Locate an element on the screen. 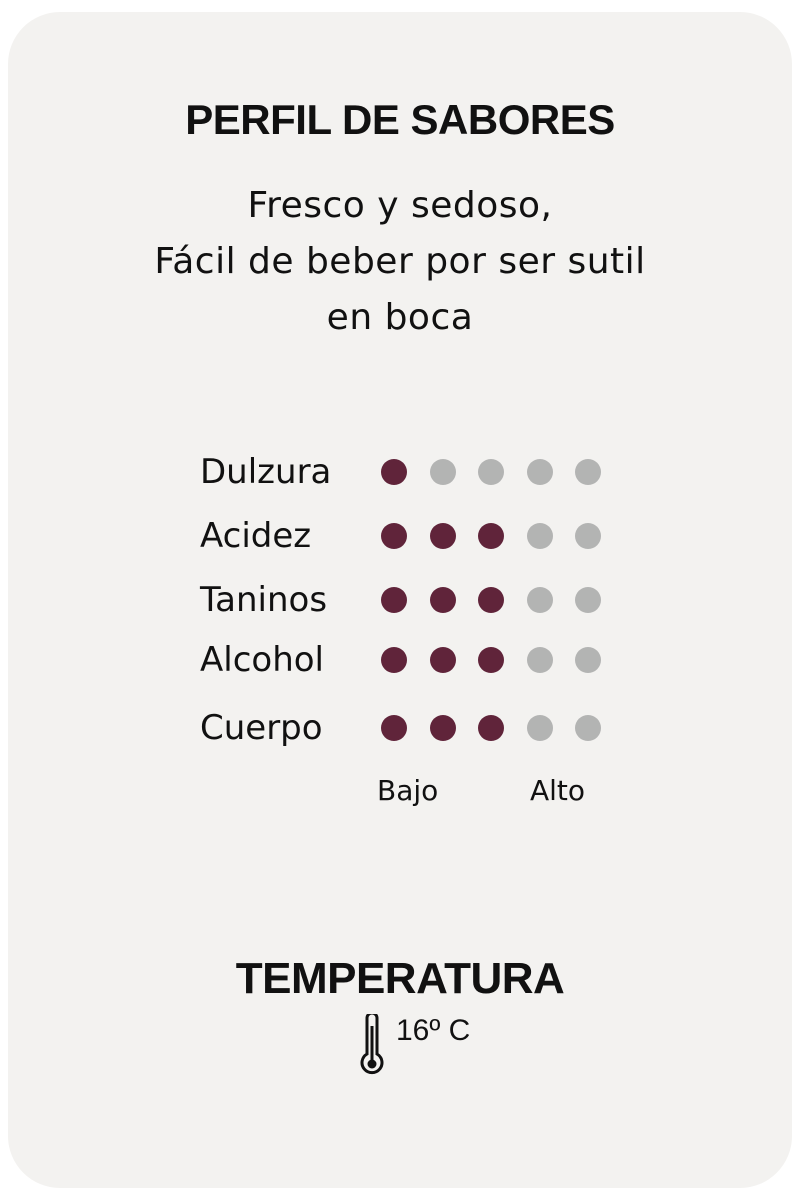 The height and width of the screenshot is (1200, 800). description-line: Fácil de beber por ser sutil is located at coordinates (400, 261).